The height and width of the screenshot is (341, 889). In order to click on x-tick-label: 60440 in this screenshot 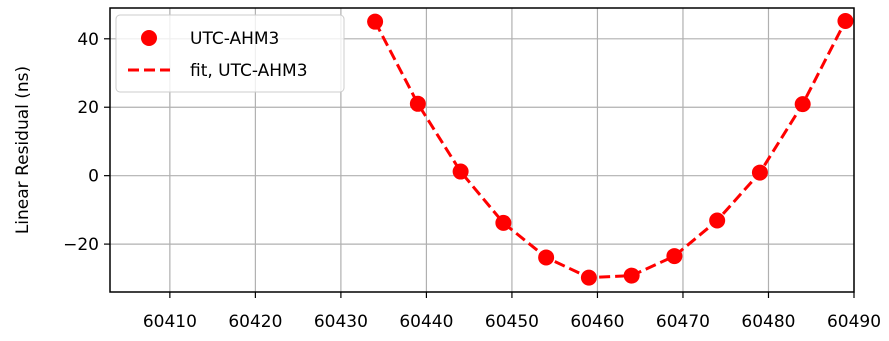, I will do `click(426, 322)`.